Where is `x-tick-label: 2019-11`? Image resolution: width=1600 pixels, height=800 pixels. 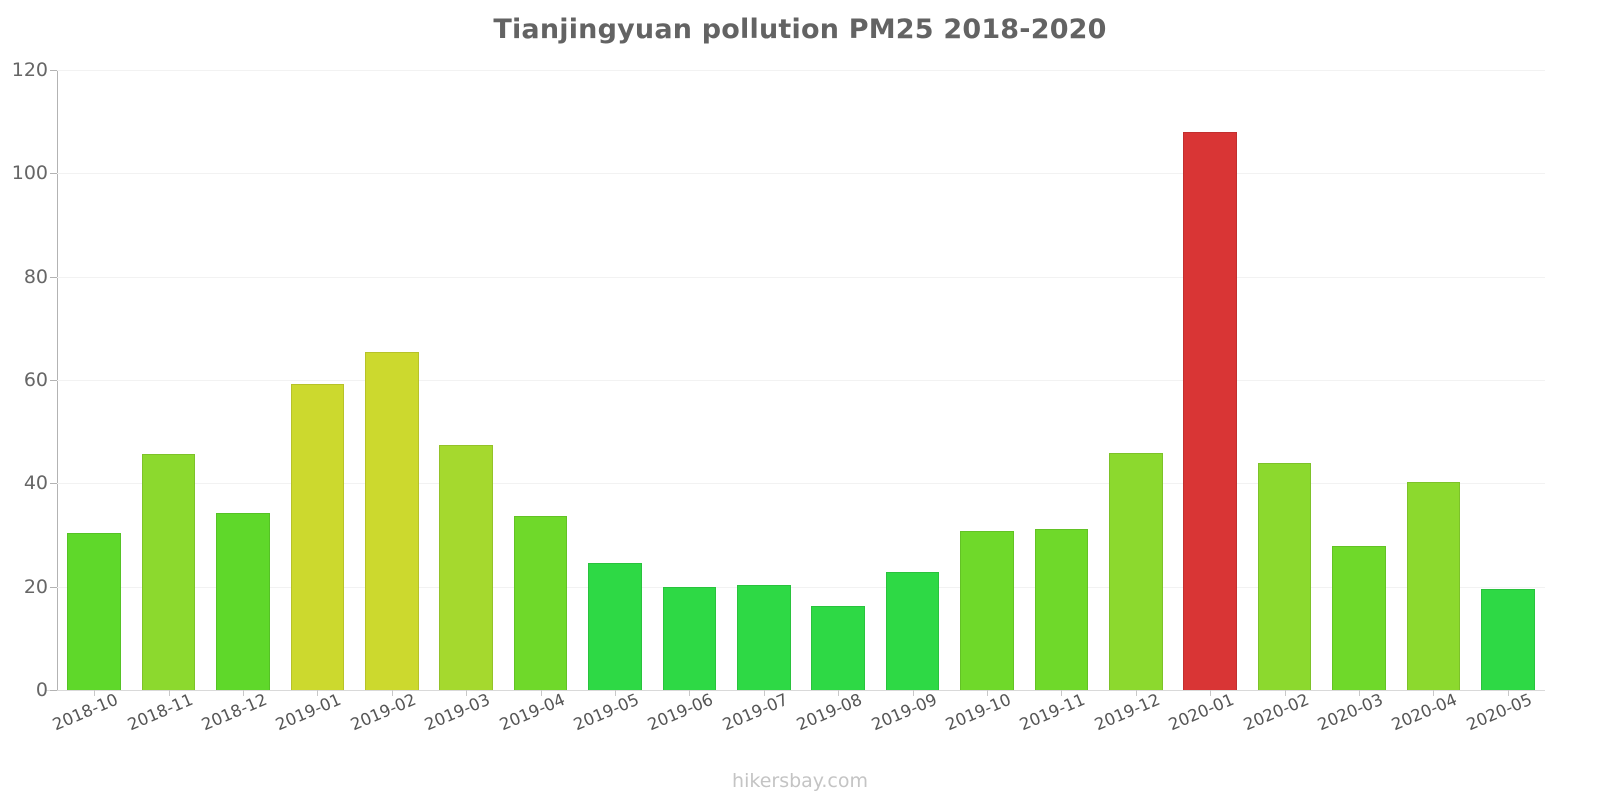 x-tick-label: 2019-11 is located at coordinates (1053, 712).